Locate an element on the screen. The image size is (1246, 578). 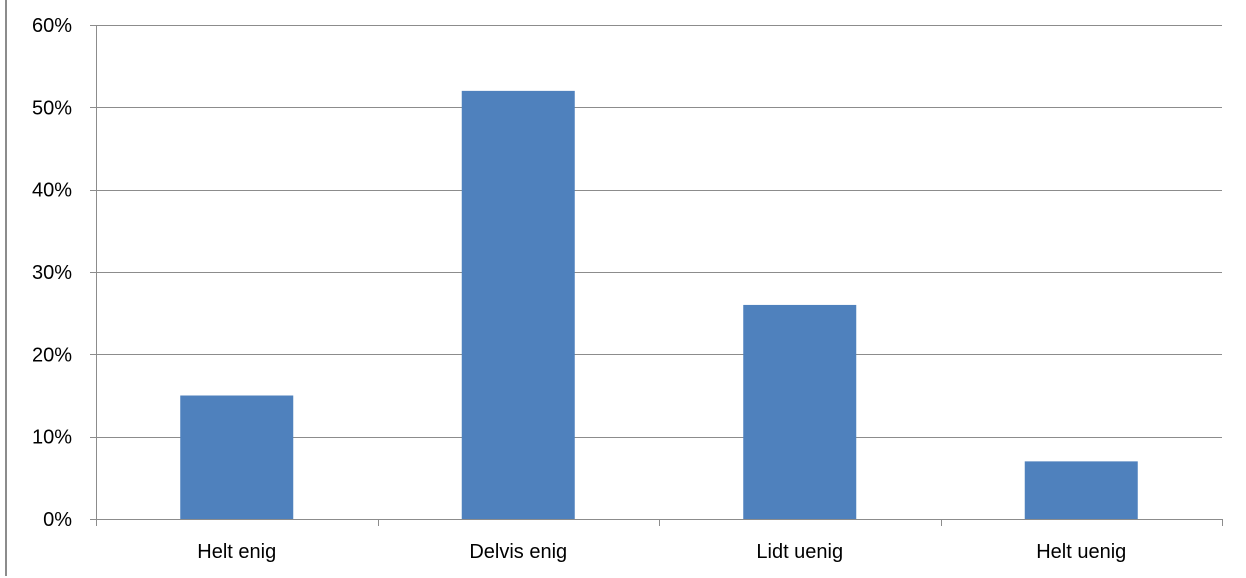
bar-helt-uenig is located at coordinates (1081, 490).